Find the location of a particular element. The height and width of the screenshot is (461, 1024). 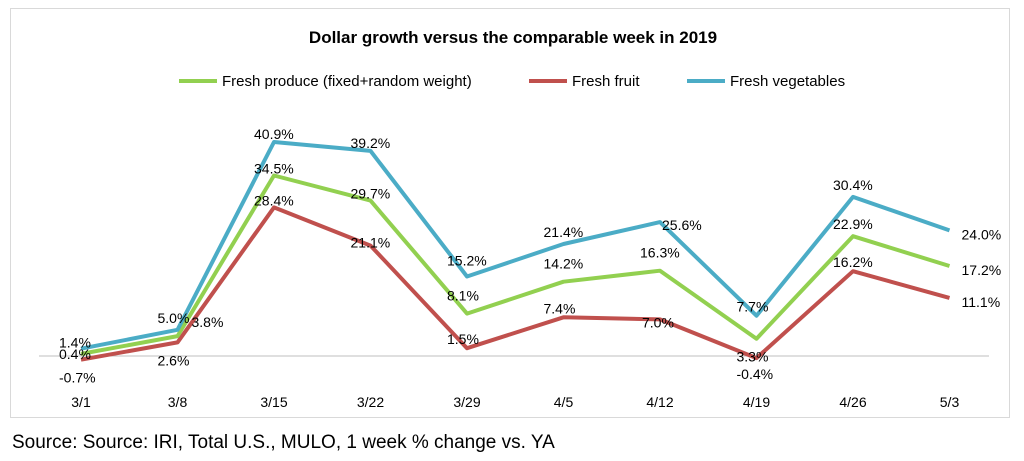

x-tick-label-9: 5/3 is located at coordinates (950, 402).